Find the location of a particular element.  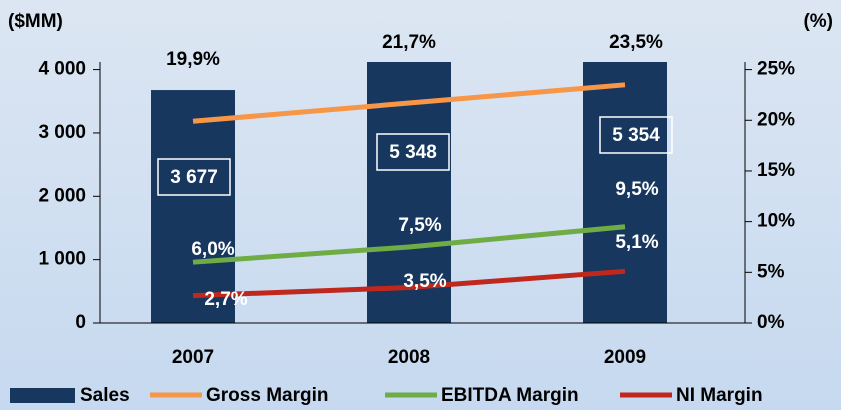

value-label: 7,5% is located at coordinates (419, 225).